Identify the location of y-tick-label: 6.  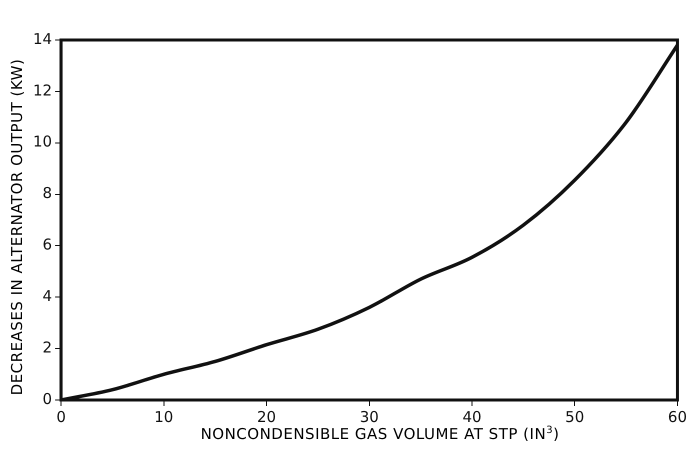
(47, 245).